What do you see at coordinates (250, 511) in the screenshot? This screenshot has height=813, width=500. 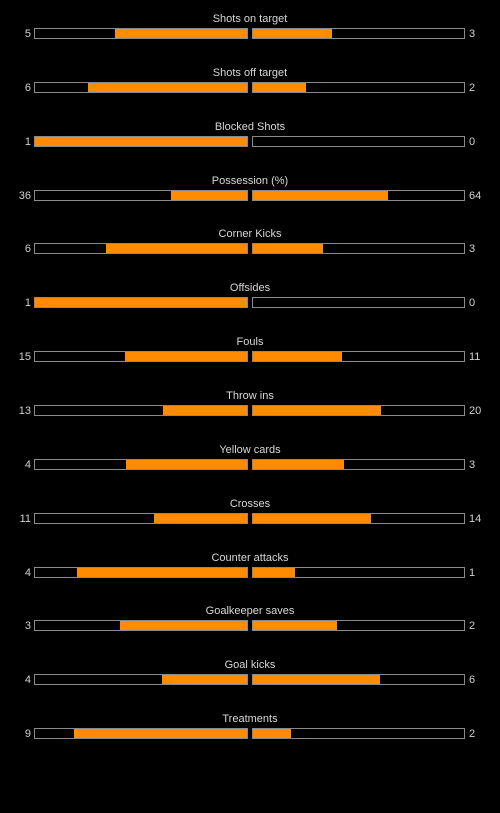 I see `stat-row: Crosses 11 14` at bounding box center [250, 511].